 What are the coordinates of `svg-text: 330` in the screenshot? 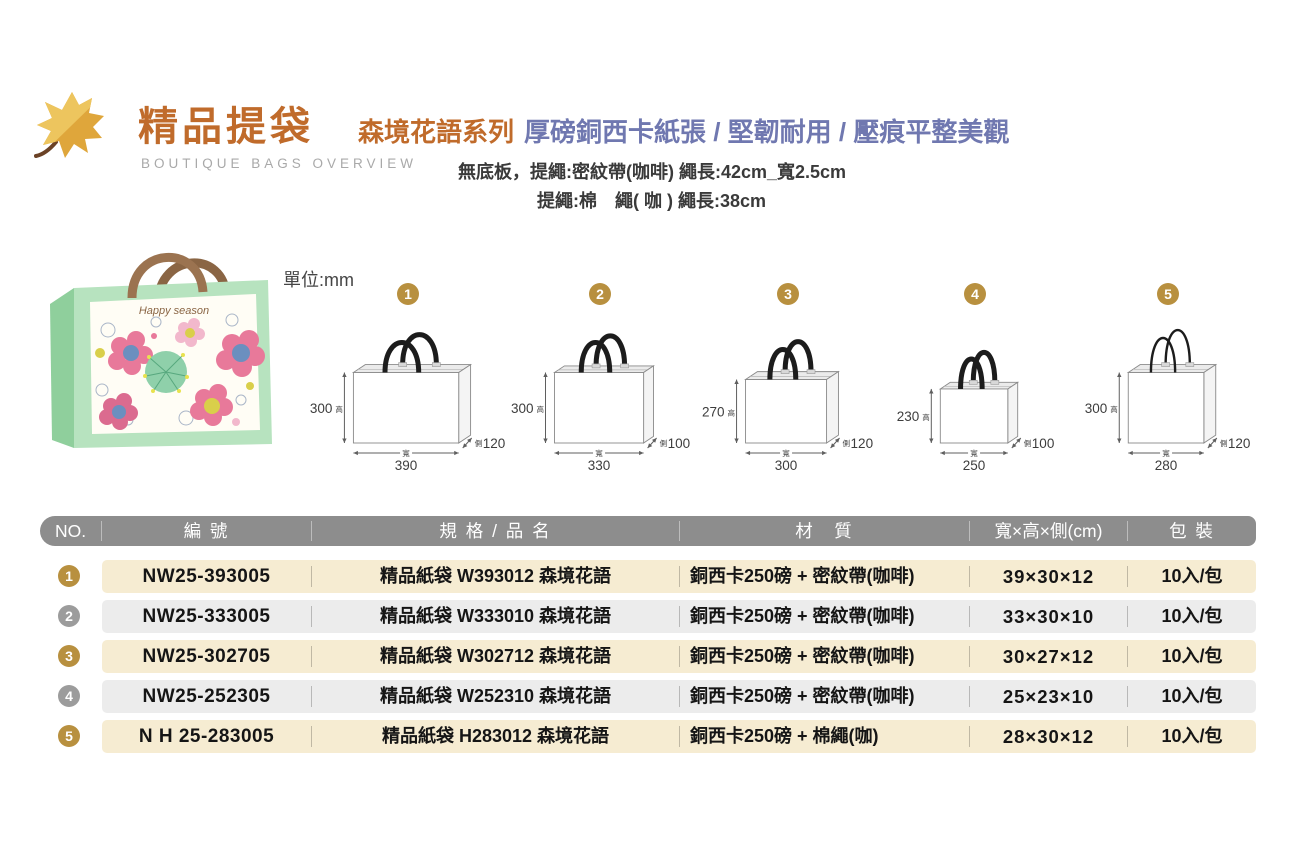 It's located at (599, 465).